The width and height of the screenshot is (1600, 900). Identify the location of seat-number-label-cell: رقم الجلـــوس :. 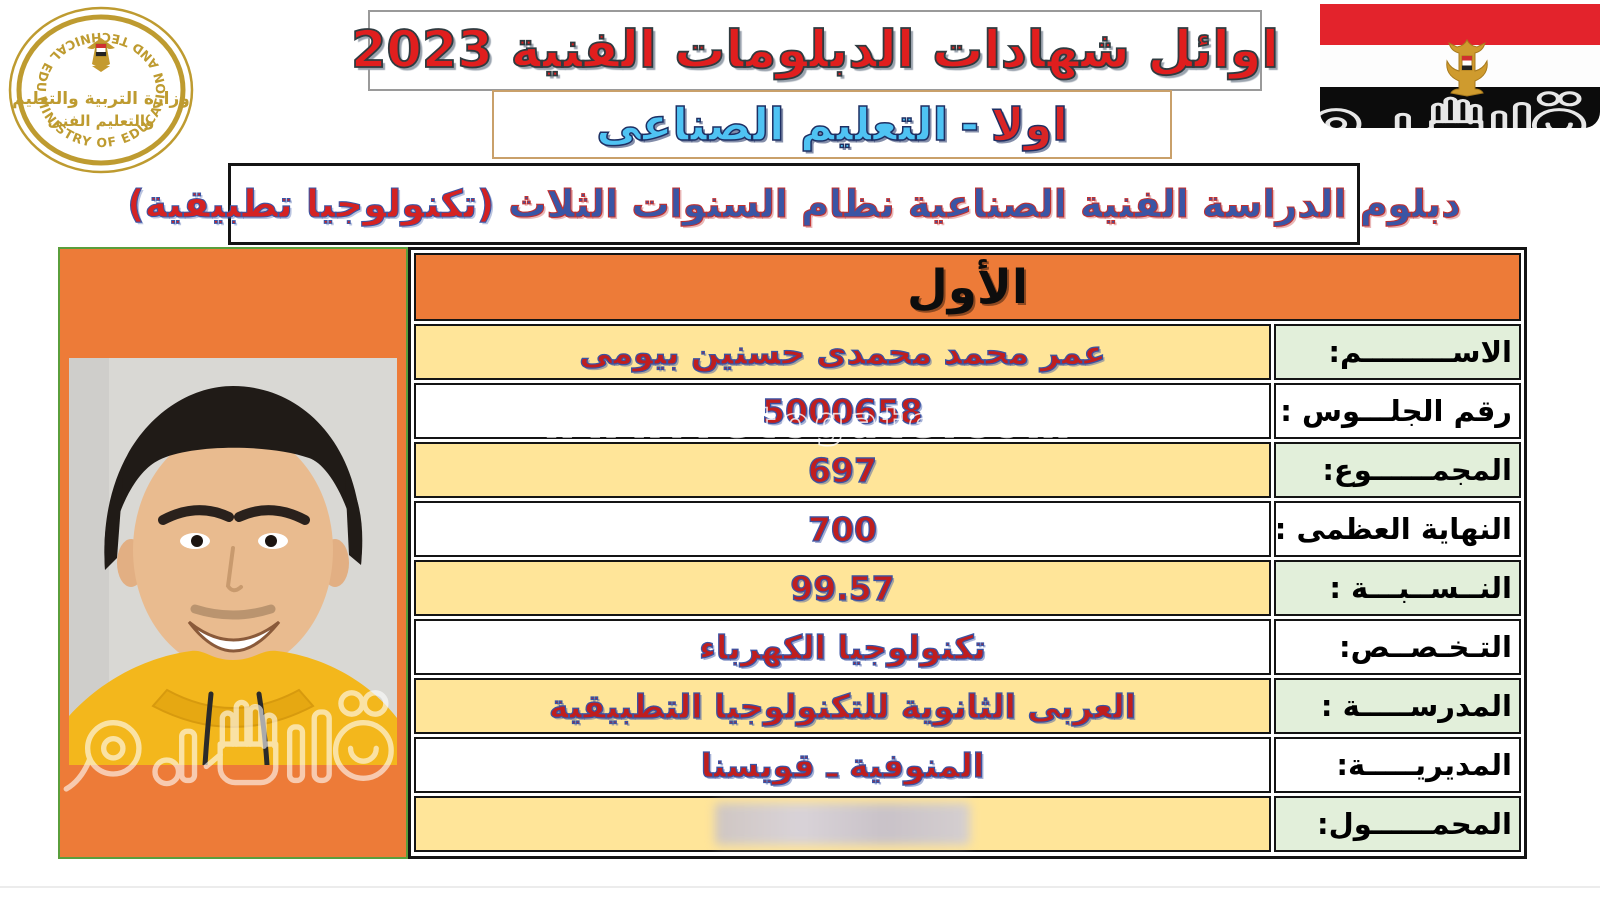
(1397, 411).